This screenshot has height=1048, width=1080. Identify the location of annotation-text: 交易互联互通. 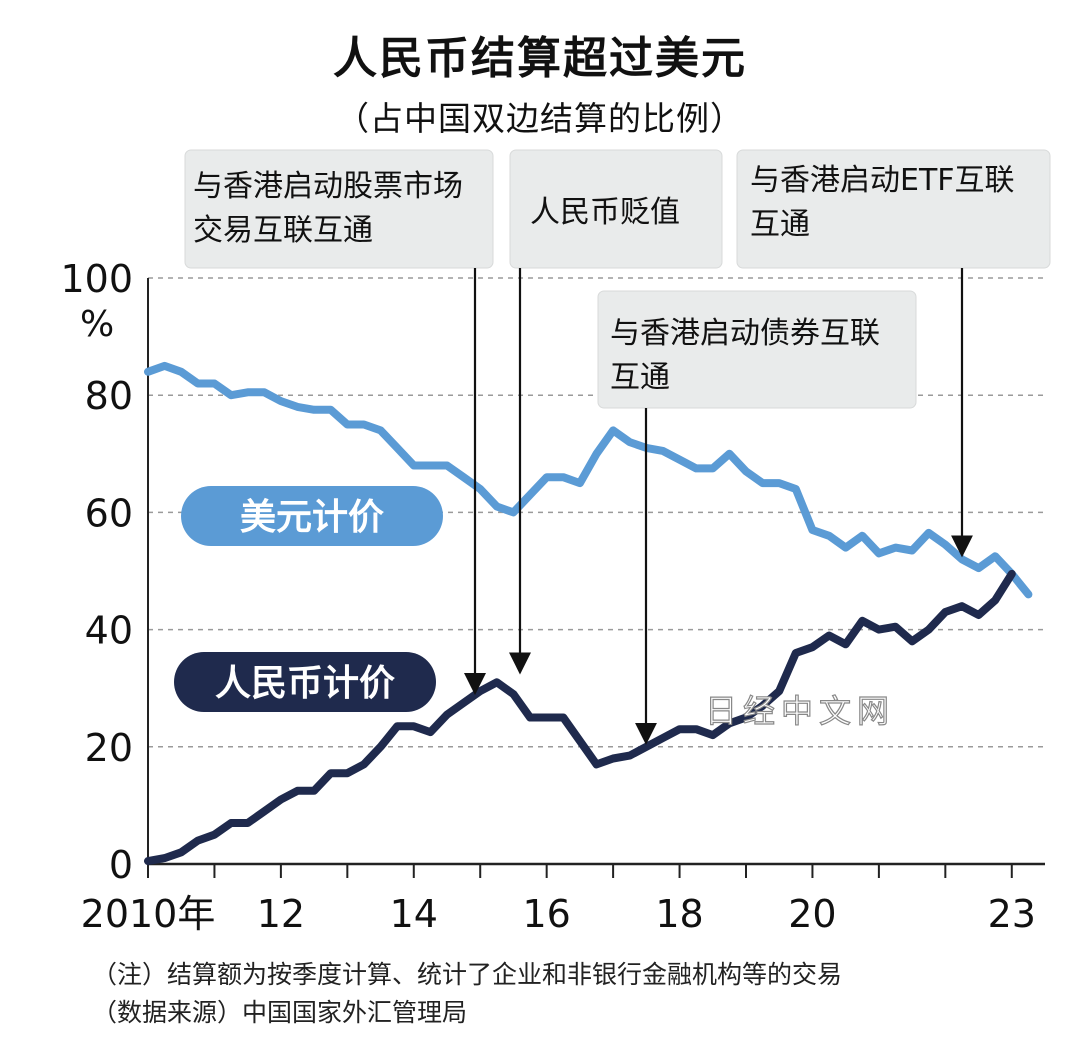
(283, 230).